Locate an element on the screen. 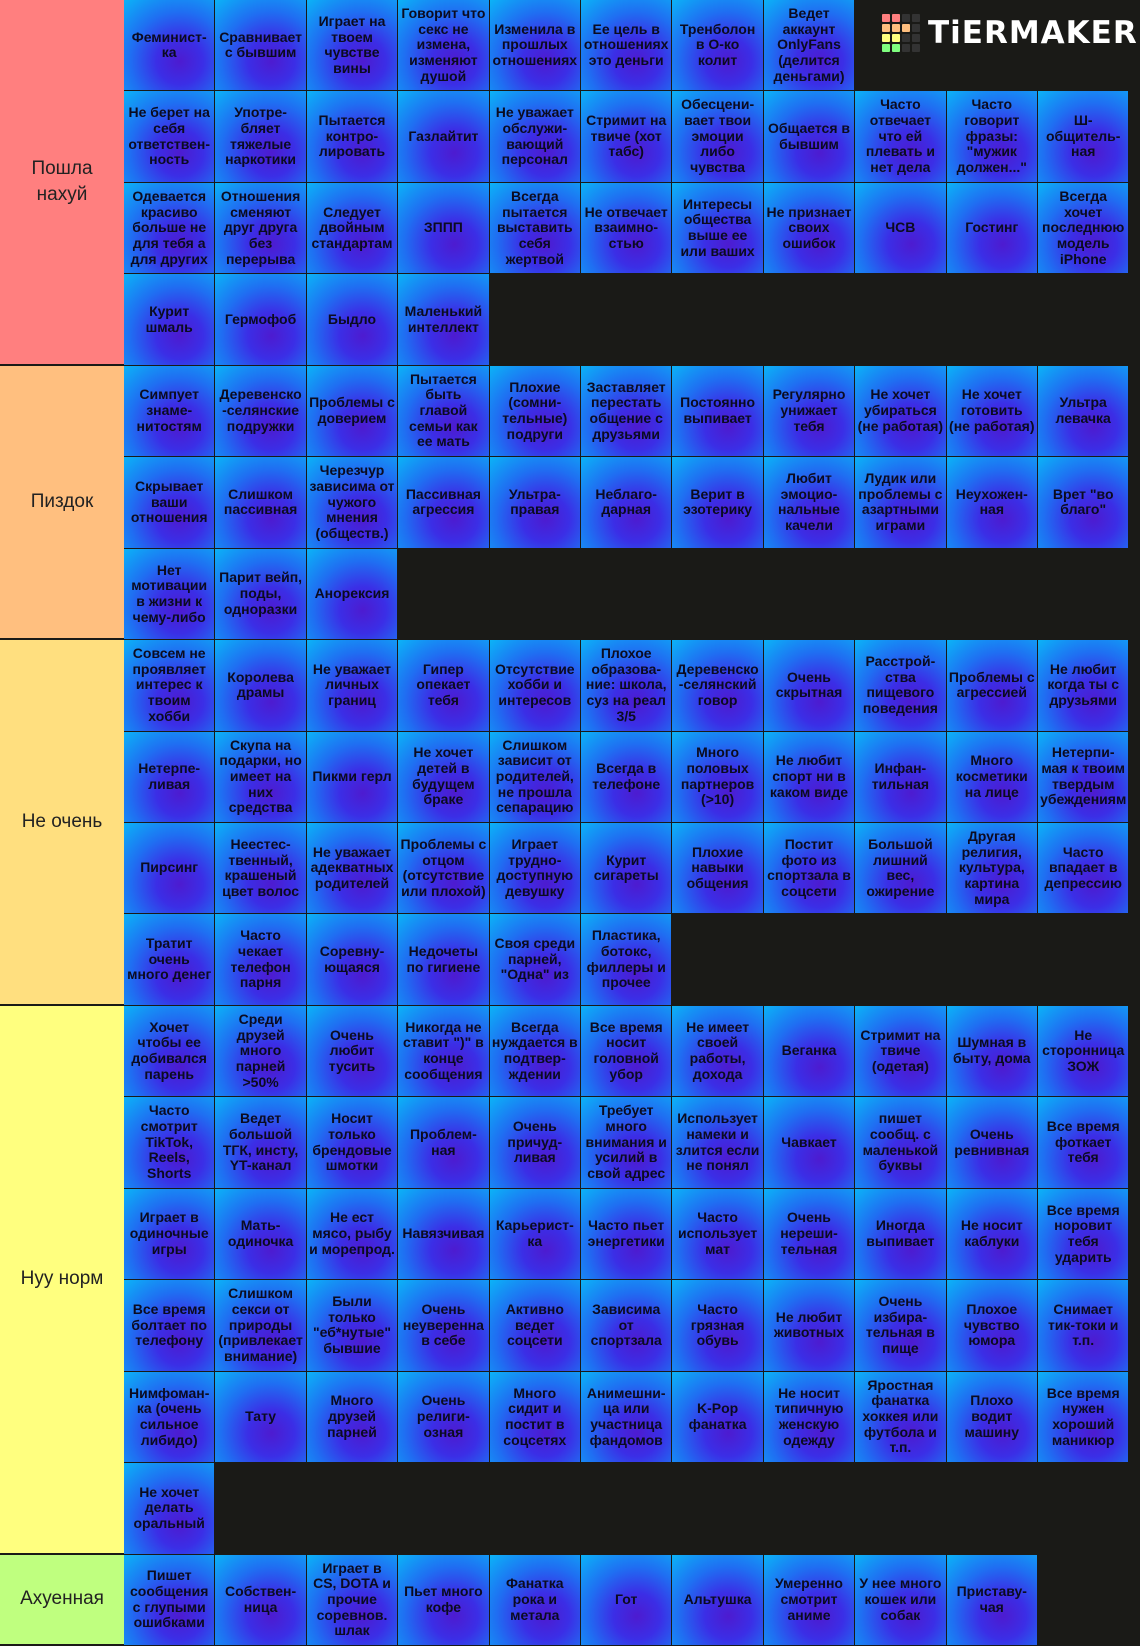 The width and height of the screenshot is (1140, 1646). tier-item: Регулярно унижает тебя is located at coordinates (809, 411).